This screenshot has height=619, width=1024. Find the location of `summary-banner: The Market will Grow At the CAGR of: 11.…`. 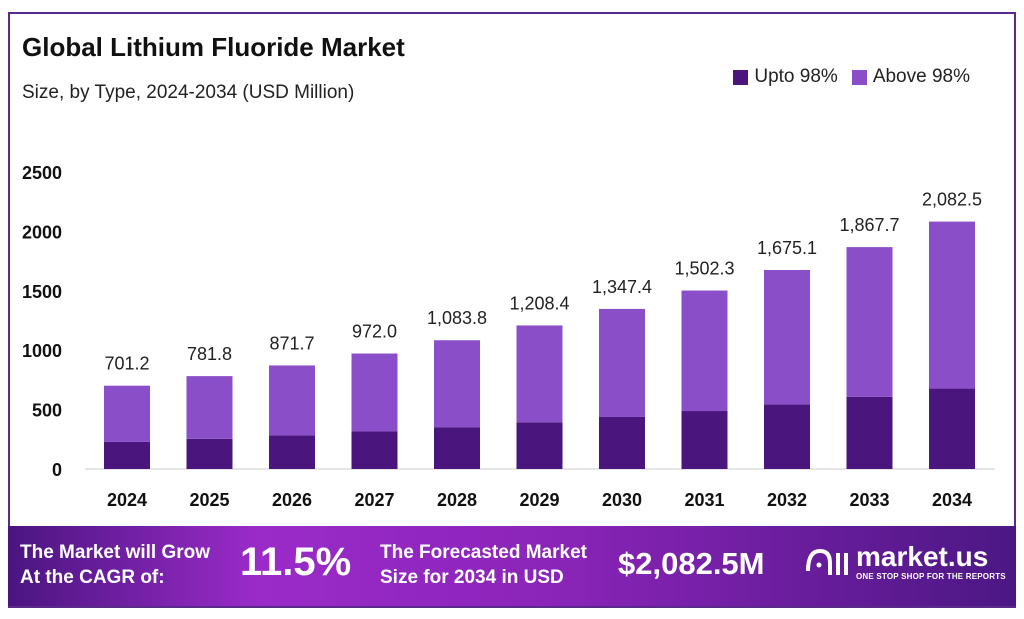

summary-banner: The Market will Grow At the CAGR of: 11.… is located at coordinates (512, 566).